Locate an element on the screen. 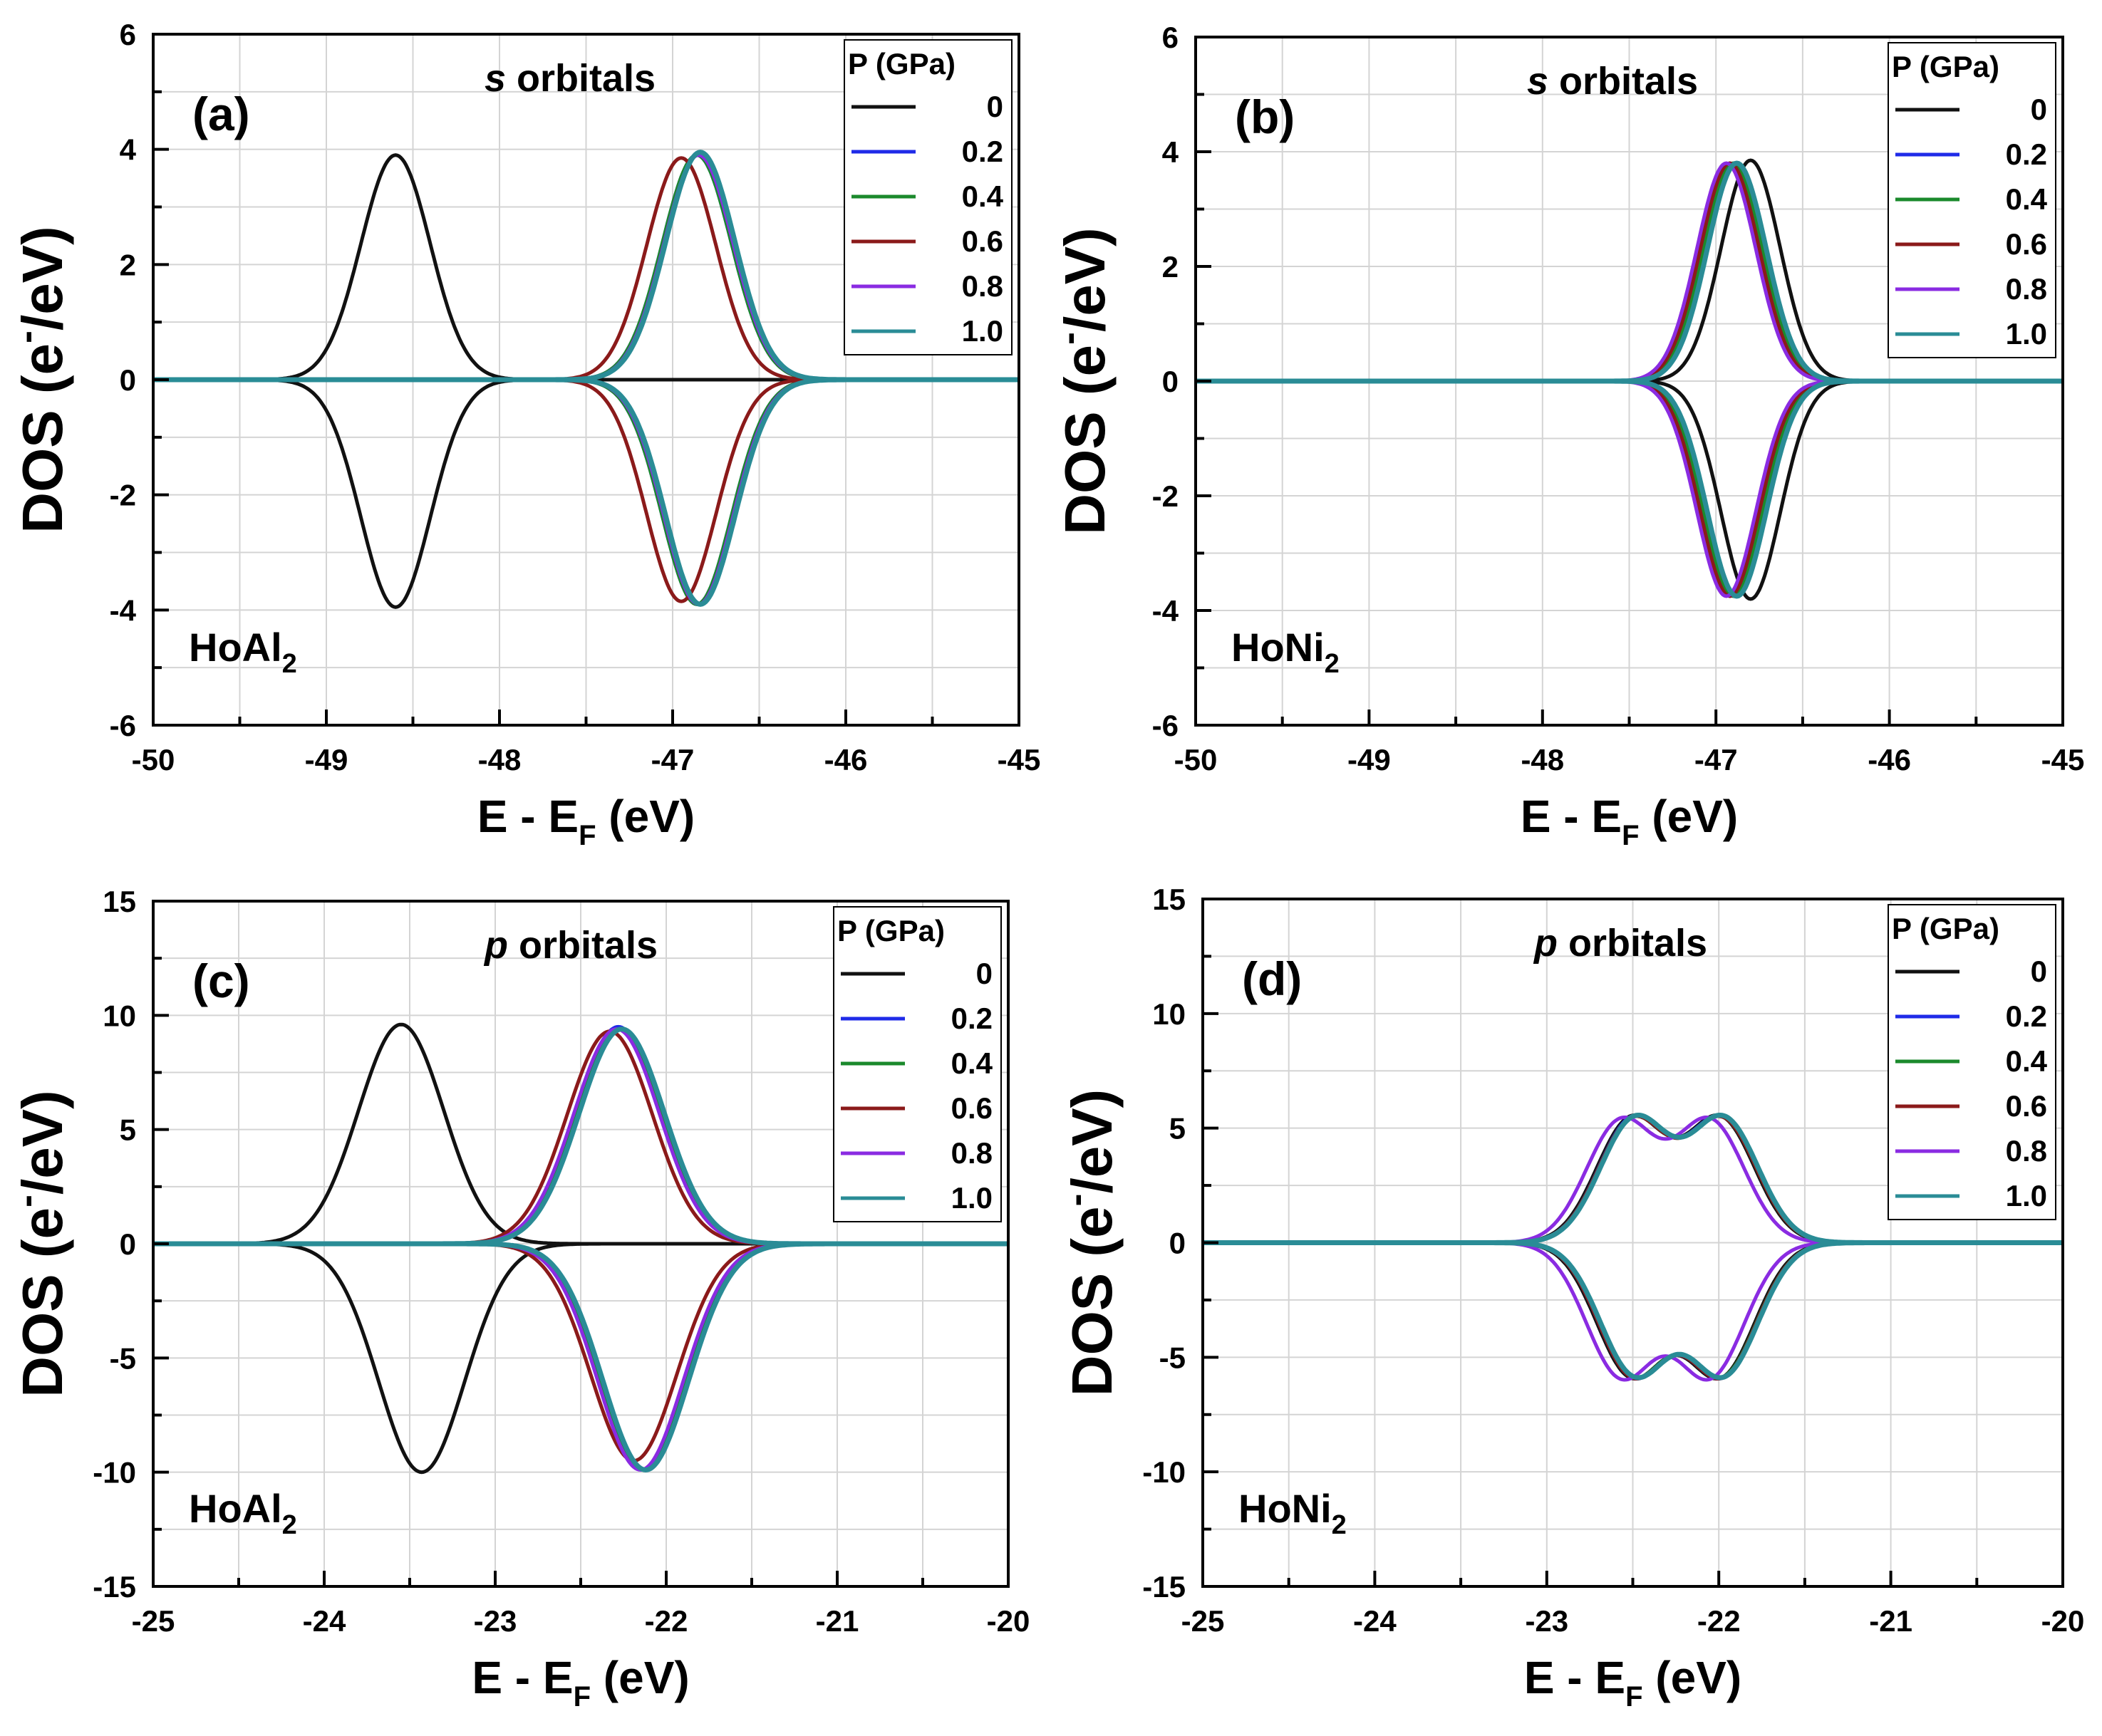 The image size is (2102, 1736). legend-entry-label: 0.8 is located at coordinates (2026, 1151).